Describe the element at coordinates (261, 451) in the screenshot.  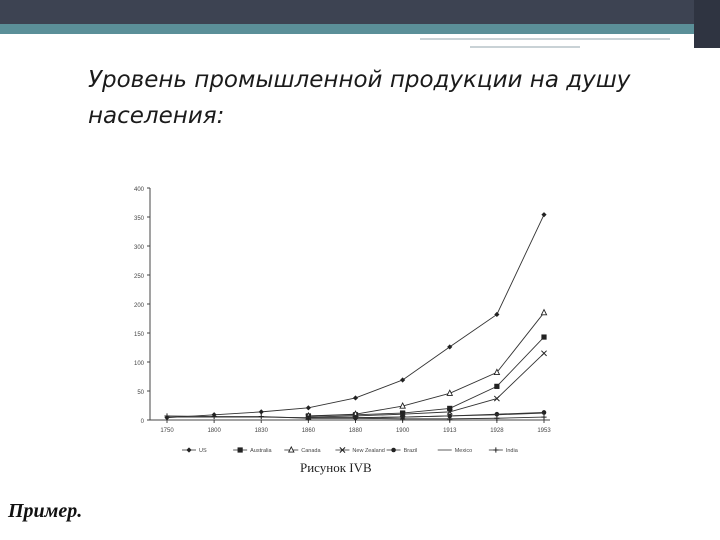
I see `legend-label-australia: Australia` at that location.